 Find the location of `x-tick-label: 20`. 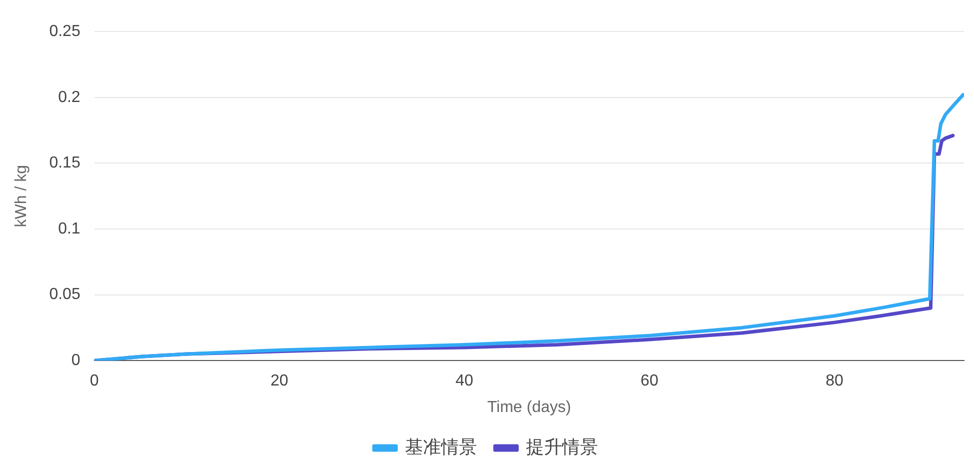

x-tick-label: 20 is located at coordinates (279, 381).